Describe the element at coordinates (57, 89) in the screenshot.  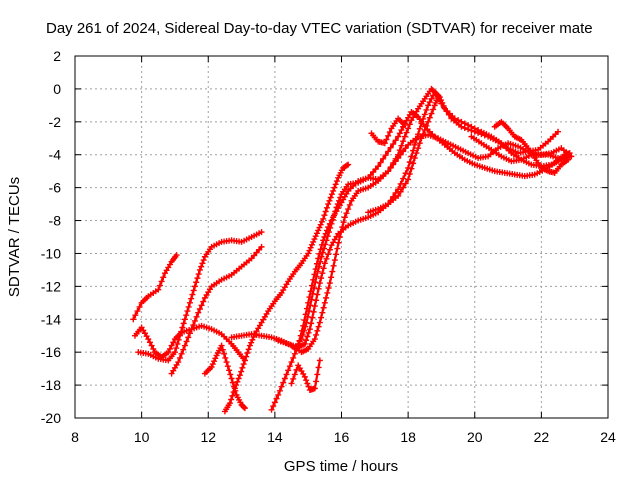
I see `y-tick-label: 0` at that location.